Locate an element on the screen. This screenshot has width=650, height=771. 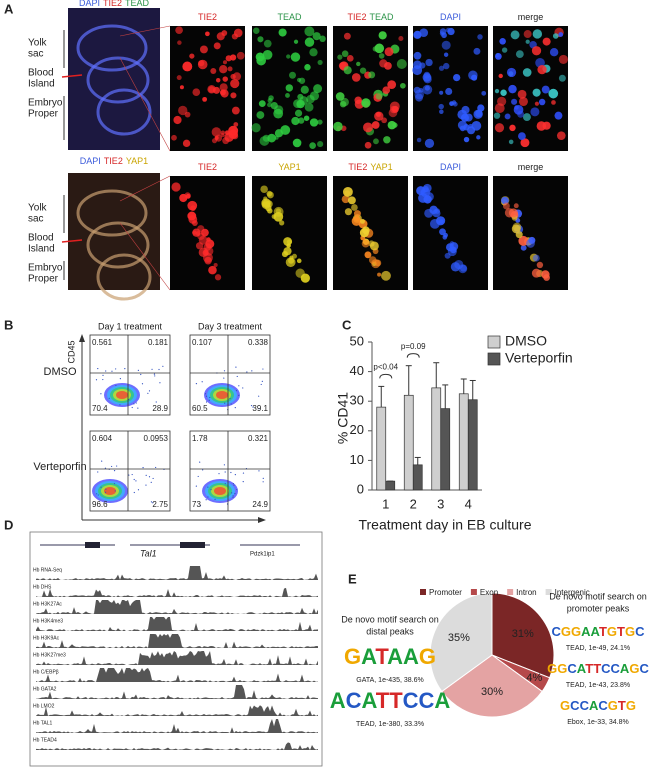
region-label: sac is located at coordinates (36, 219).